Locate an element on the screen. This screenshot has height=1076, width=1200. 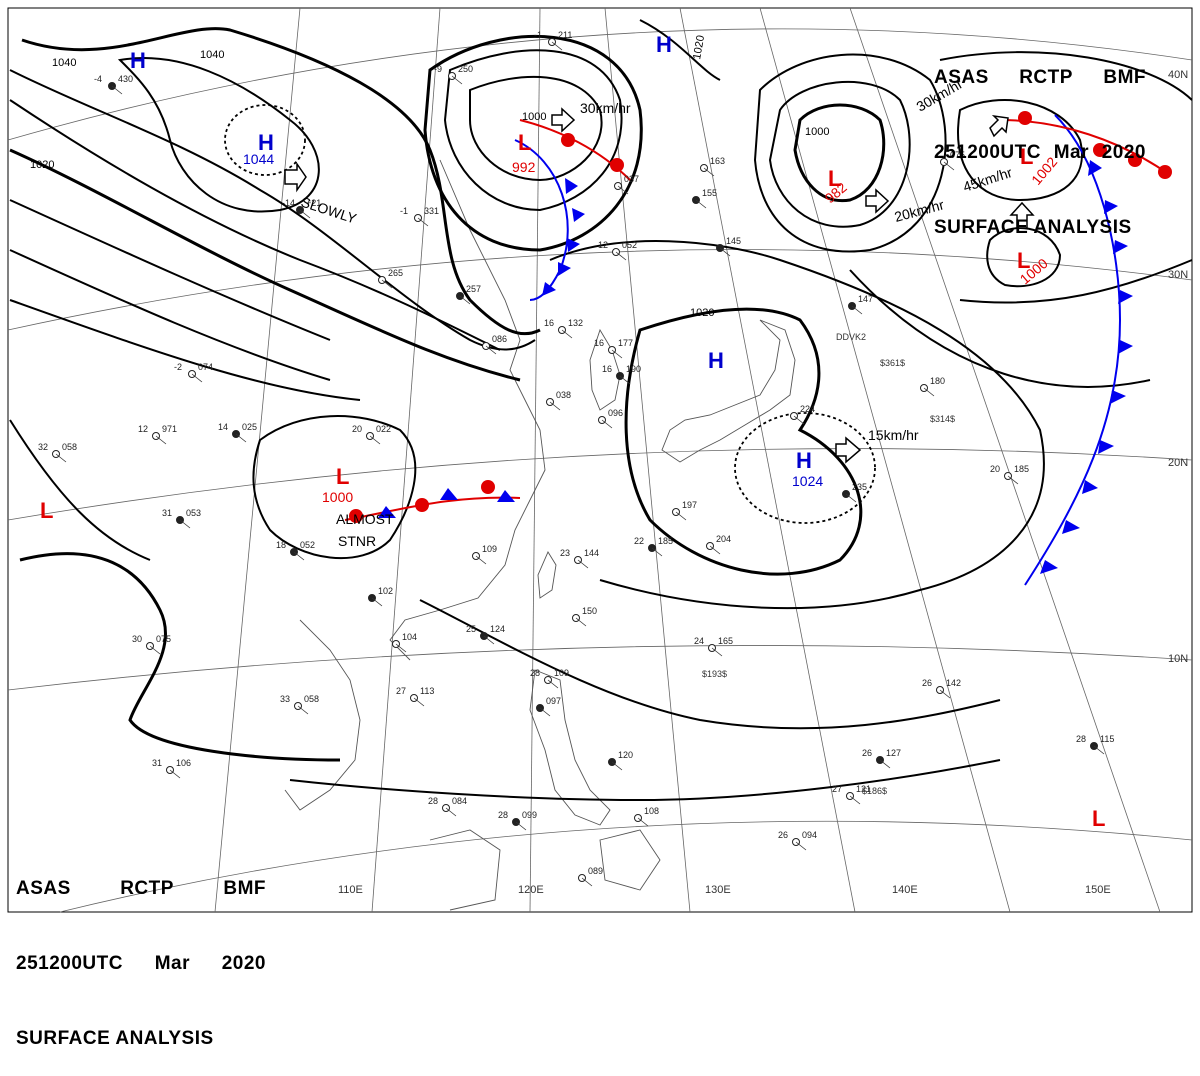
station-pressure: 037 is located at coordinates (631, 179).